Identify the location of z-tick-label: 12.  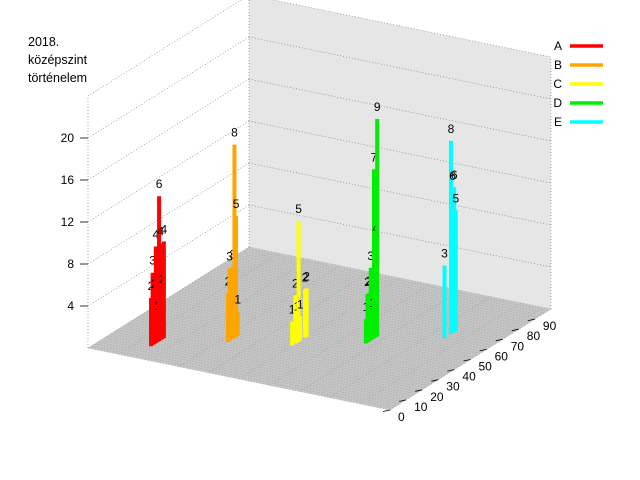
(68, 222).